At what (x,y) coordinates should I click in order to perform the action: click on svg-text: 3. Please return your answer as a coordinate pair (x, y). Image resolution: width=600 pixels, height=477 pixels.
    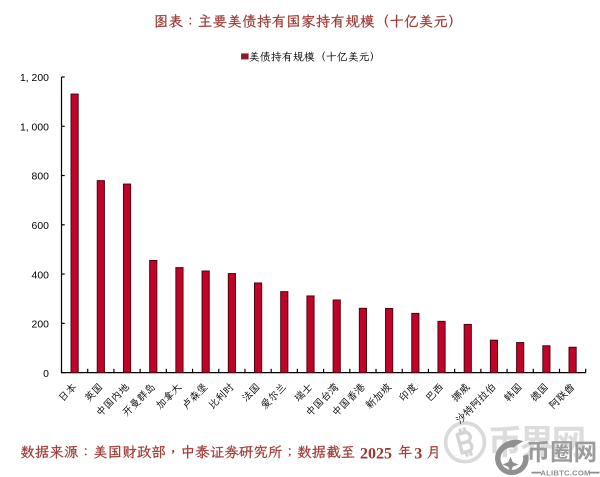
    Looking at the image, I should click on (418, 453).